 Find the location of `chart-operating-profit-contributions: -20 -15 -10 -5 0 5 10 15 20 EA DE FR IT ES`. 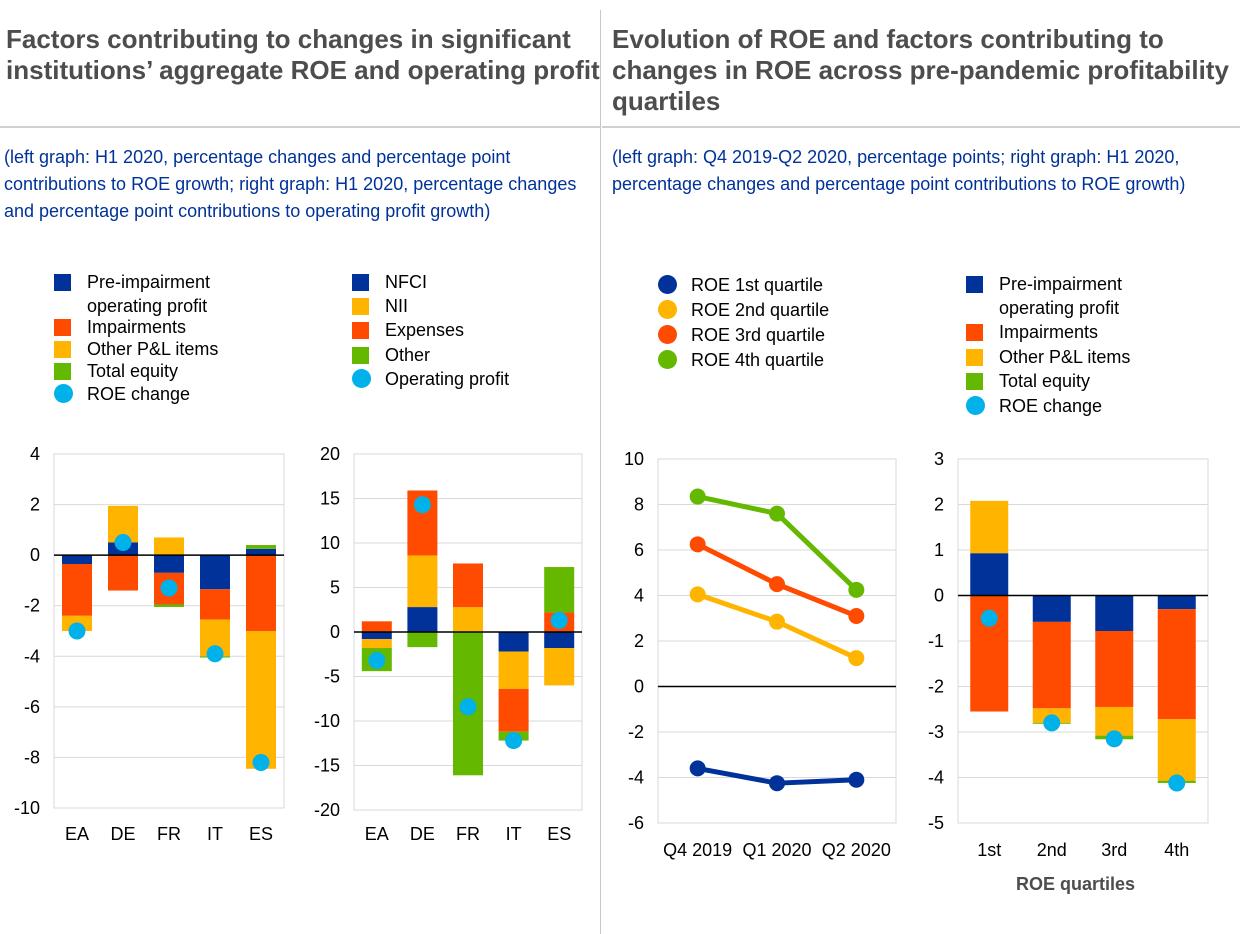

chart-operating-profit-contributions: -20 -15 -10 -5 0 5 10 15 20 EA DE FR IT ES is located at coordinates (448, 644).